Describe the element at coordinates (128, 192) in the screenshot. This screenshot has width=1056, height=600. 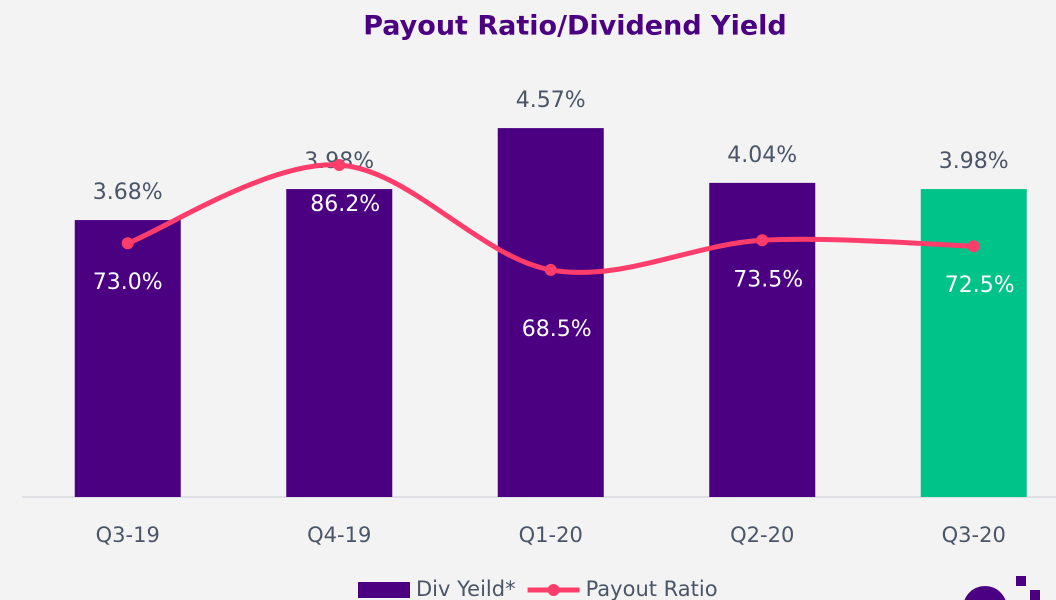
I see `bar-value-label: 3.68%` at that location.